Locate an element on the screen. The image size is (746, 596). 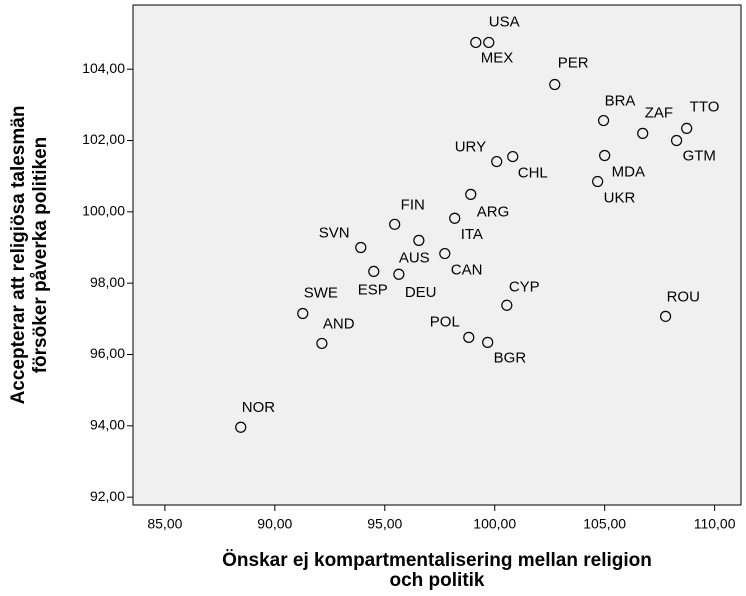
y-tick-label: 102,00 is located at coordinates (103, 139).